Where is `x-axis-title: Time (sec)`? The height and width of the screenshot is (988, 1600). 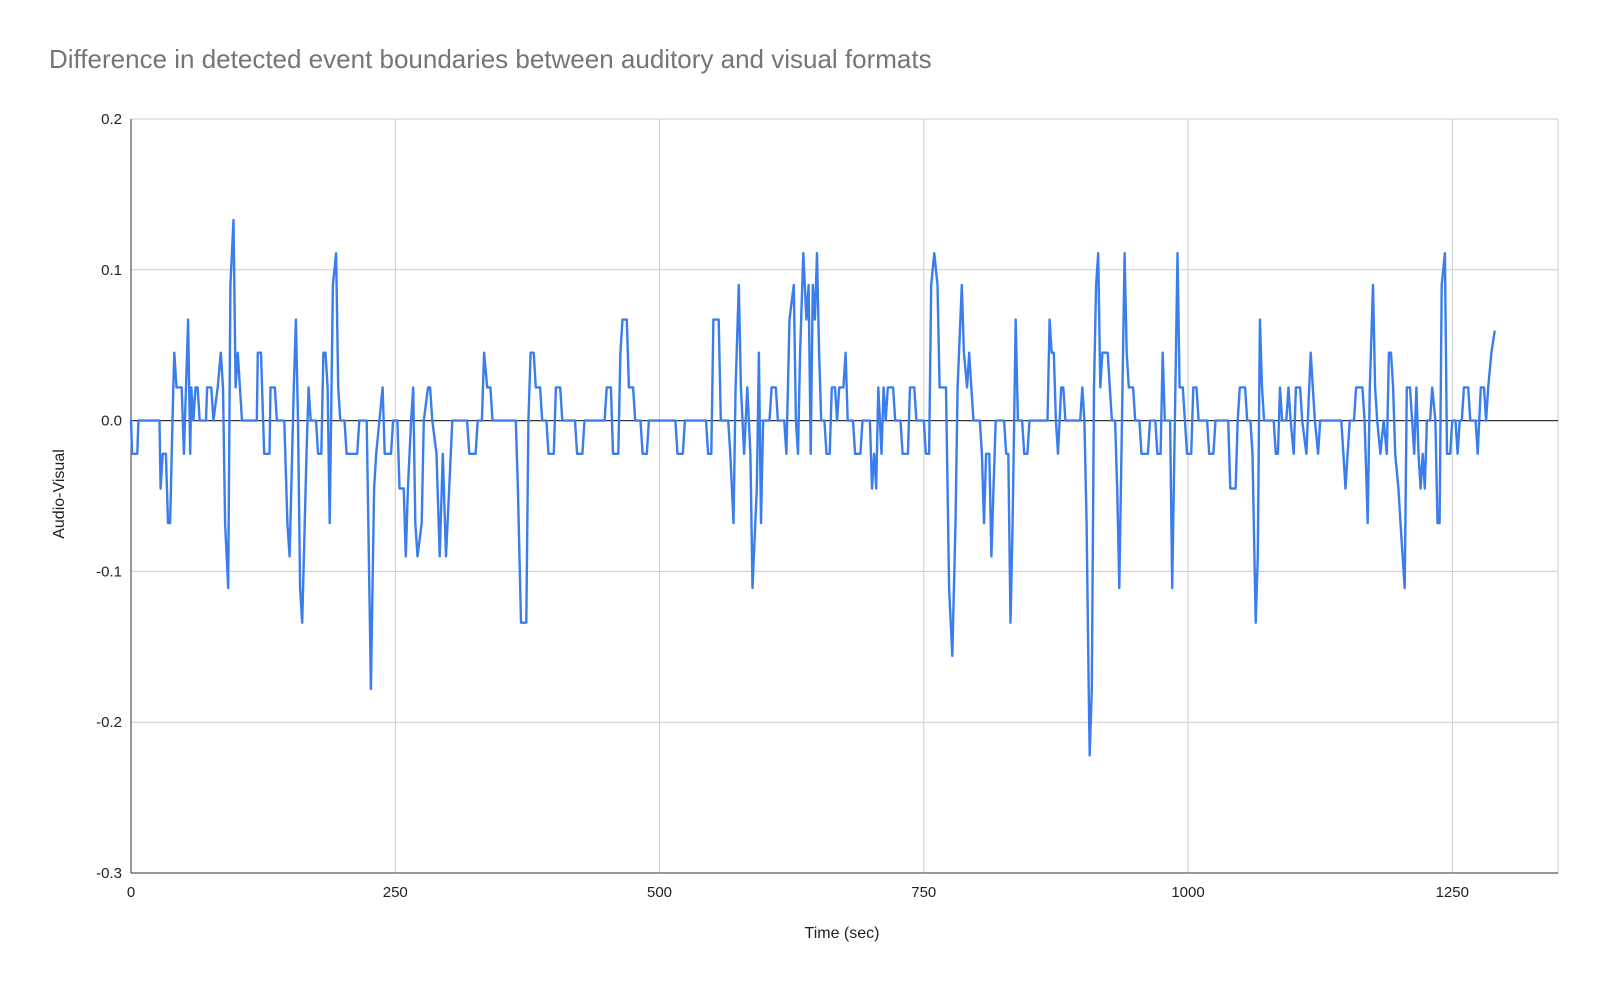 x-axis-title: Time (sec) is located at coordinates (842, 933).